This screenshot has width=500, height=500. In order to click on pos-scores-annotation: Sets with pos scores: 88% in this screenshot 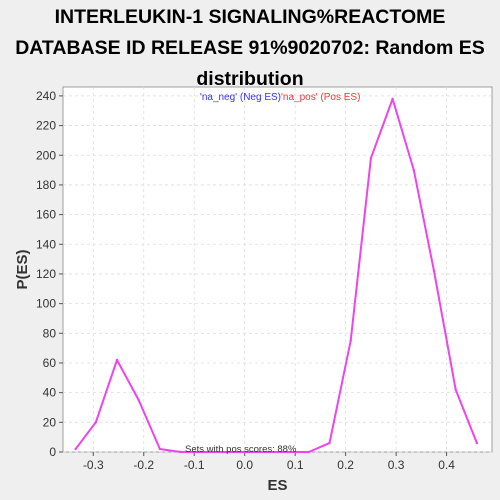, I will do `click(241, 449)`.